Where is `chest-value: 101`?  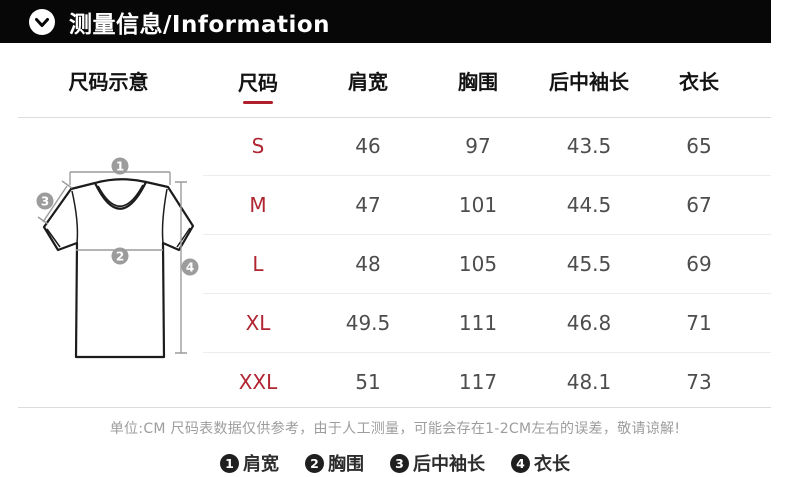 chest-value: 101 is located at coordinates (478, 205).